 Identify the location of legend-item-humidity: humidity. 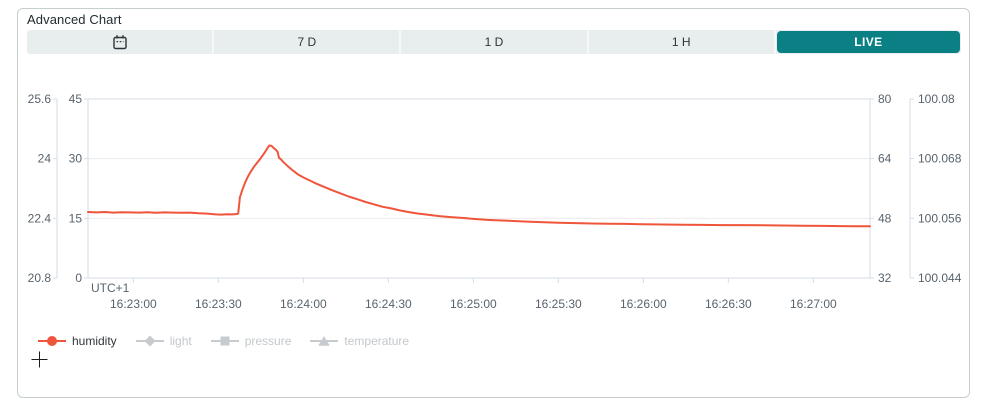
(77, 341).